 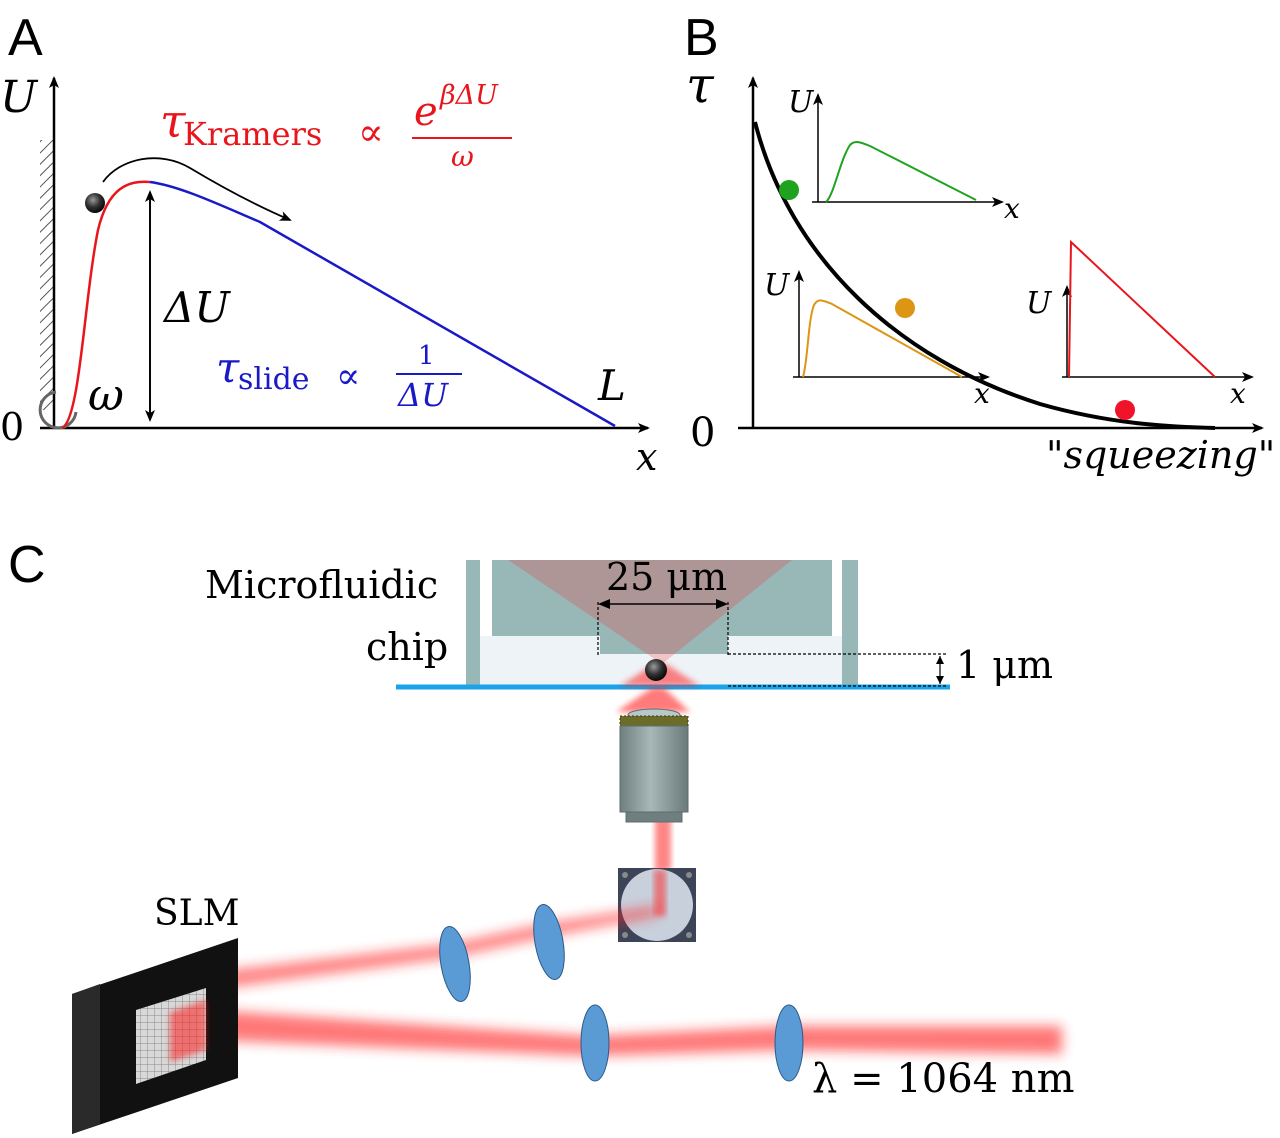 What do you see at coordinates (943, 1079) in the screenshot?
I see `wavelength-label: λ = 1064 nm` at bounding box center [943, 1079].